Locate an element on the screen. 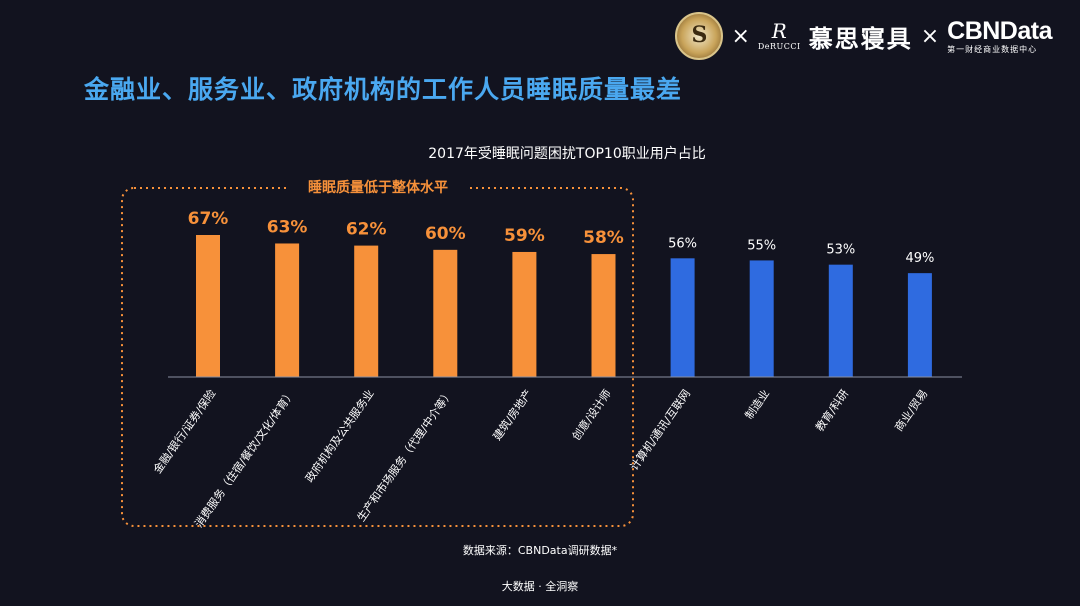 Image resolution: width=1080 pixels, height=606 pixels. value-label-6: 58% is located at coordinates (603, 238).